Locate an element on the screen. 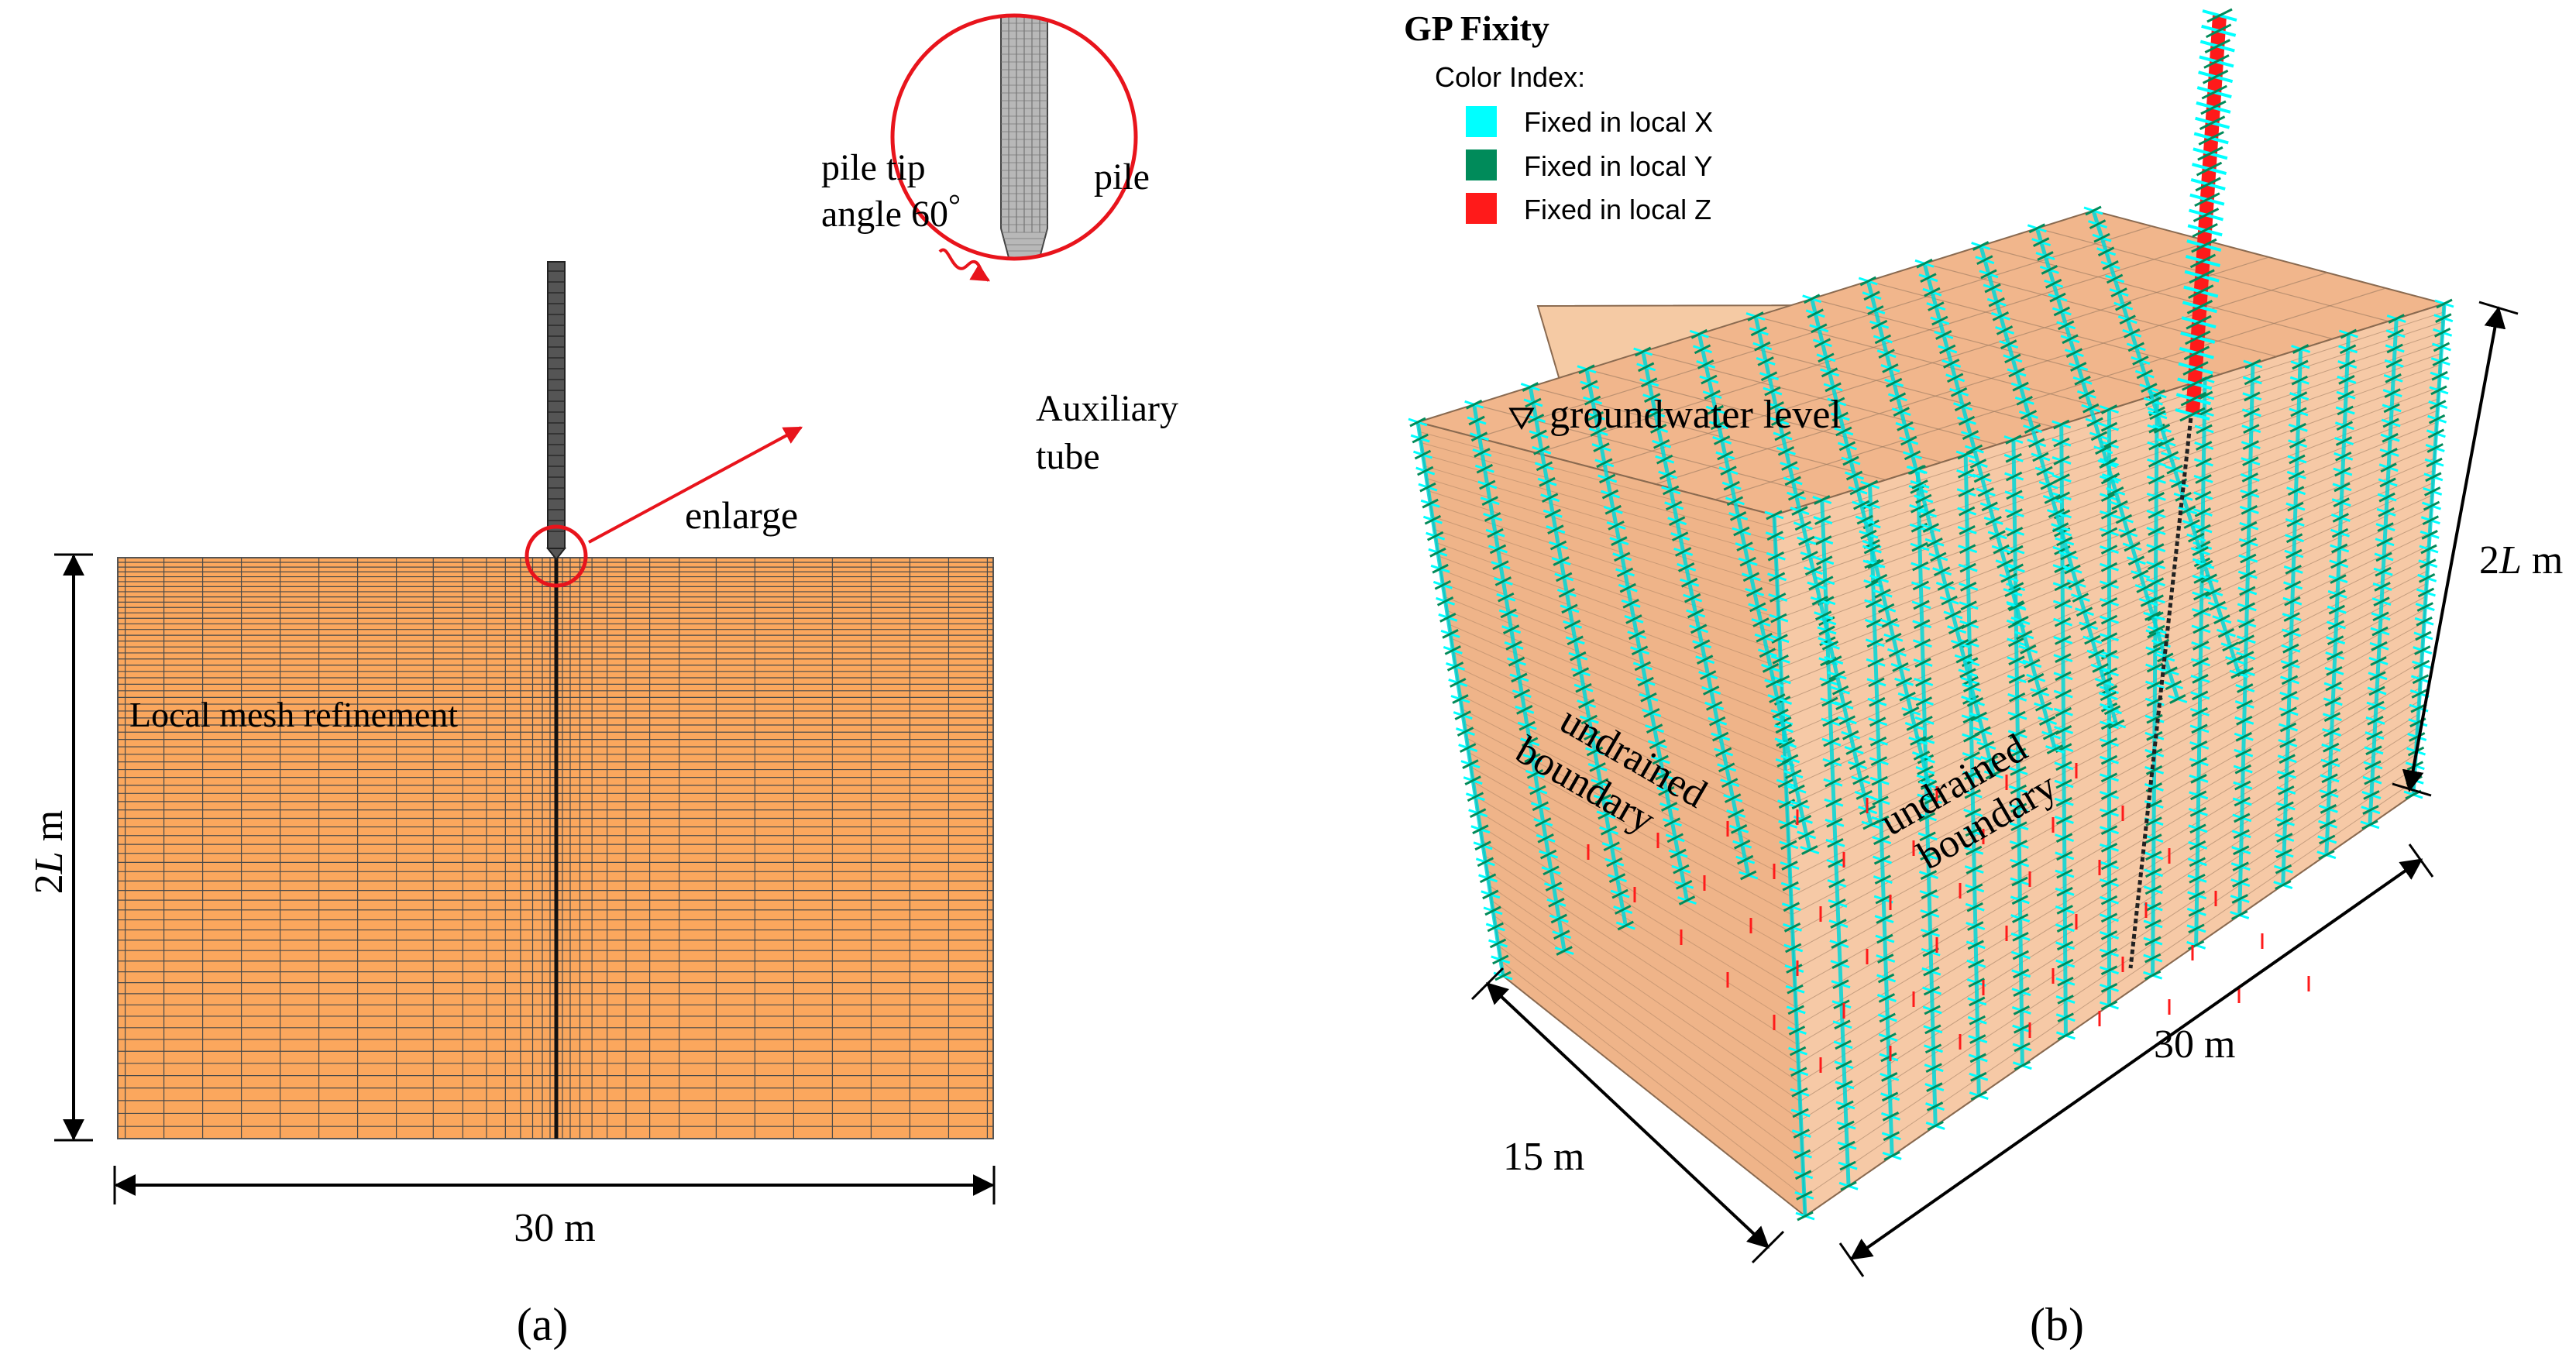 This screenshot has width=2576, height=1371. pile-2d is located at coordinates (556, 411).